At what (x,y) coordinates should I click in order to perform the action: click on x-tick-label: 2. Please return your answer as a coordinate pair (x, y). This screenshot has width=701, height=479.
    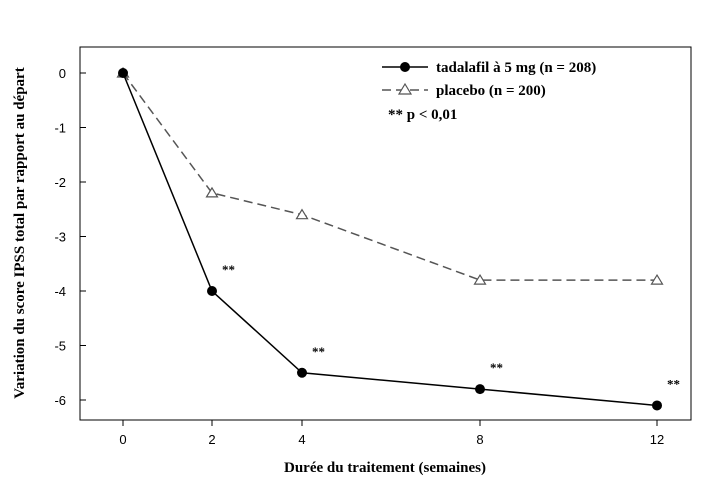
    Looking at the image, I should click on (211, 439).